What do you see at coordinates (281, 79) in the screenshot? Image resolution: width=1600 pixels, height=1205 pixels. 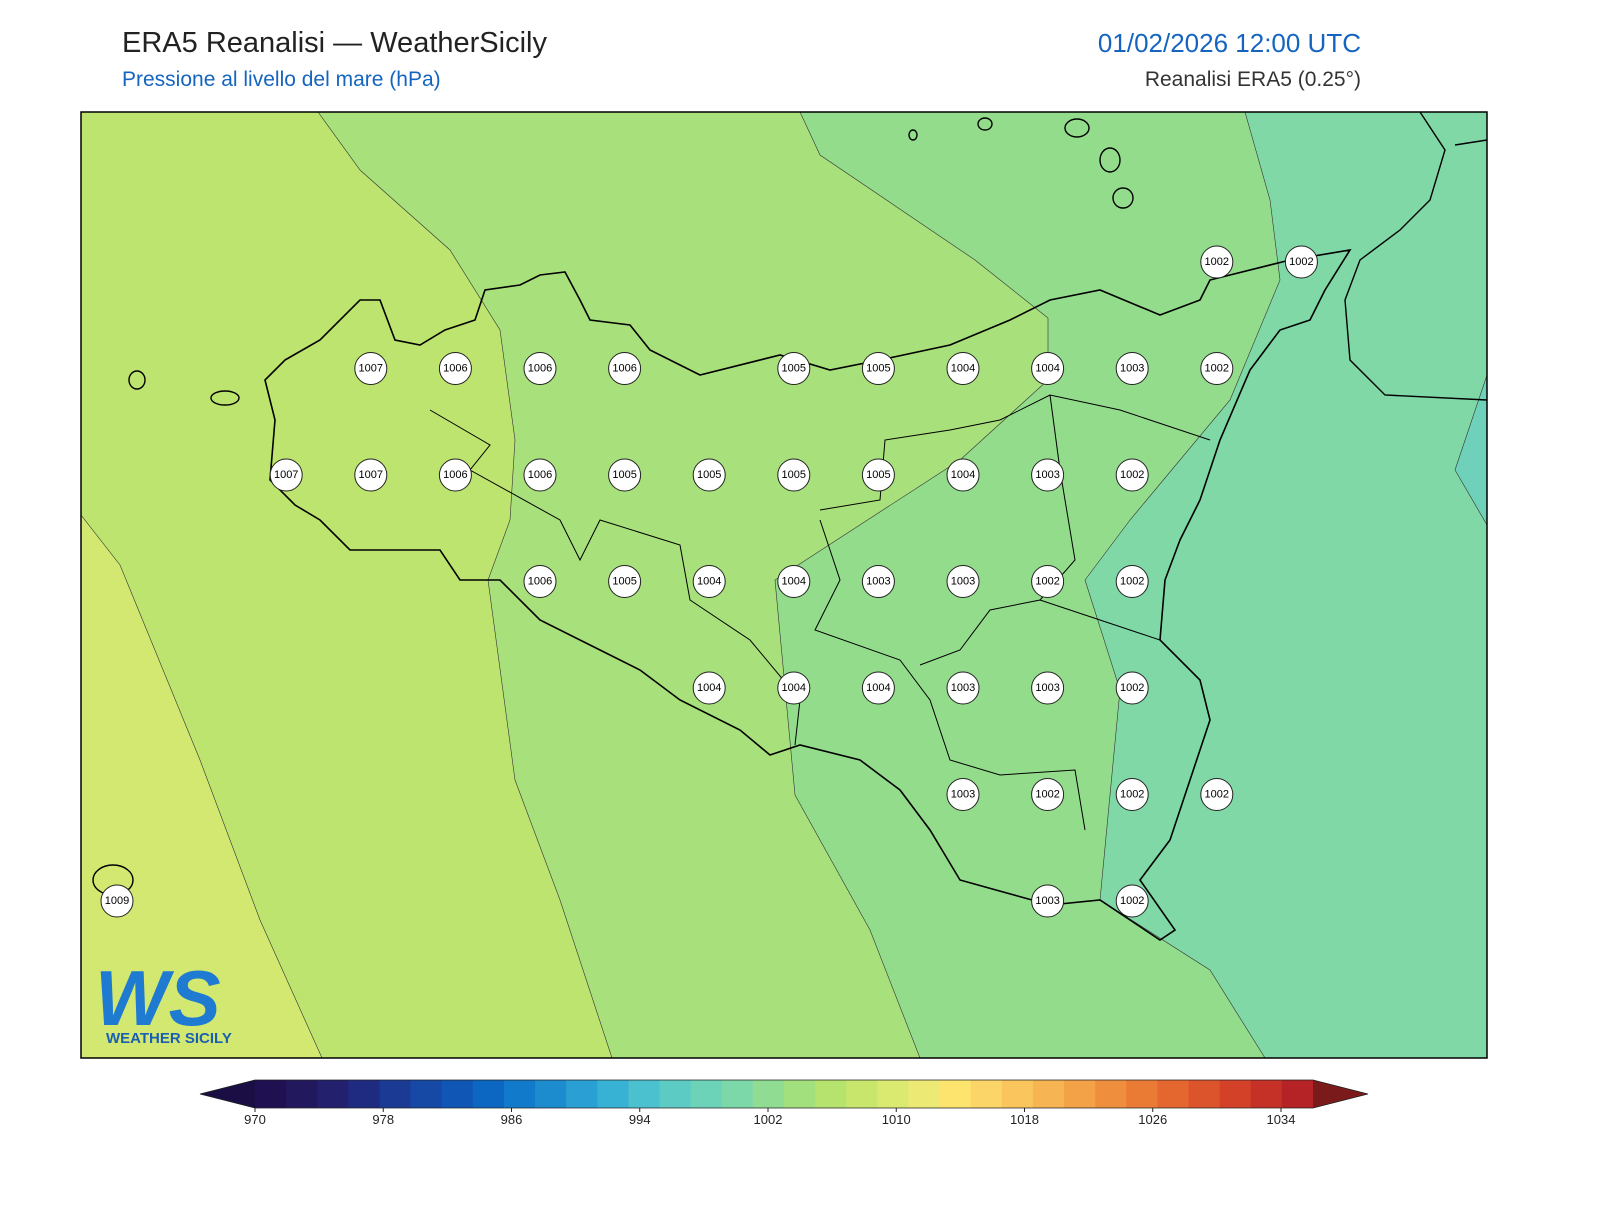 I see `subtitle: Pressione al livello del mare (hPa)` at bounding box center [281, 79].